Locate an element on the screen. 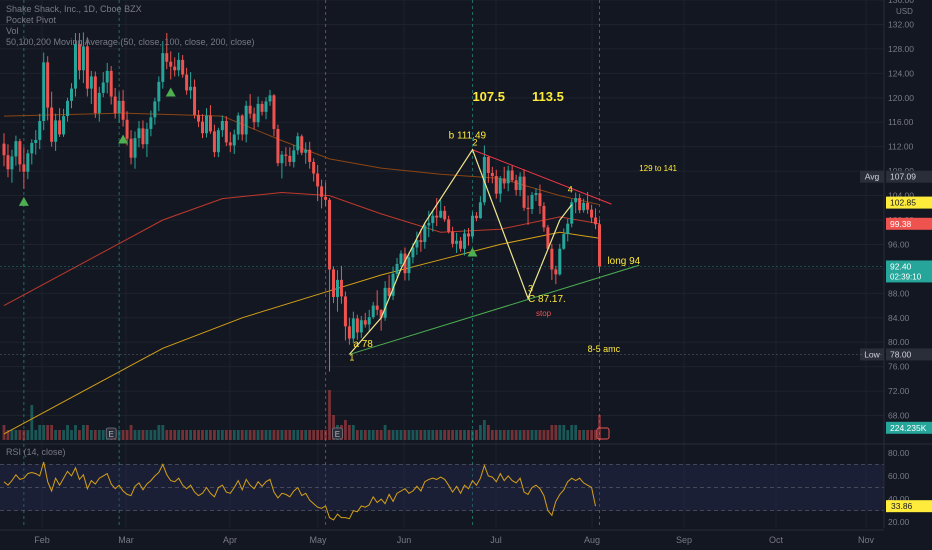 This screenshot has width=932, height=550. price-tick-label: 68.00 is located at coordinates (899, 416).